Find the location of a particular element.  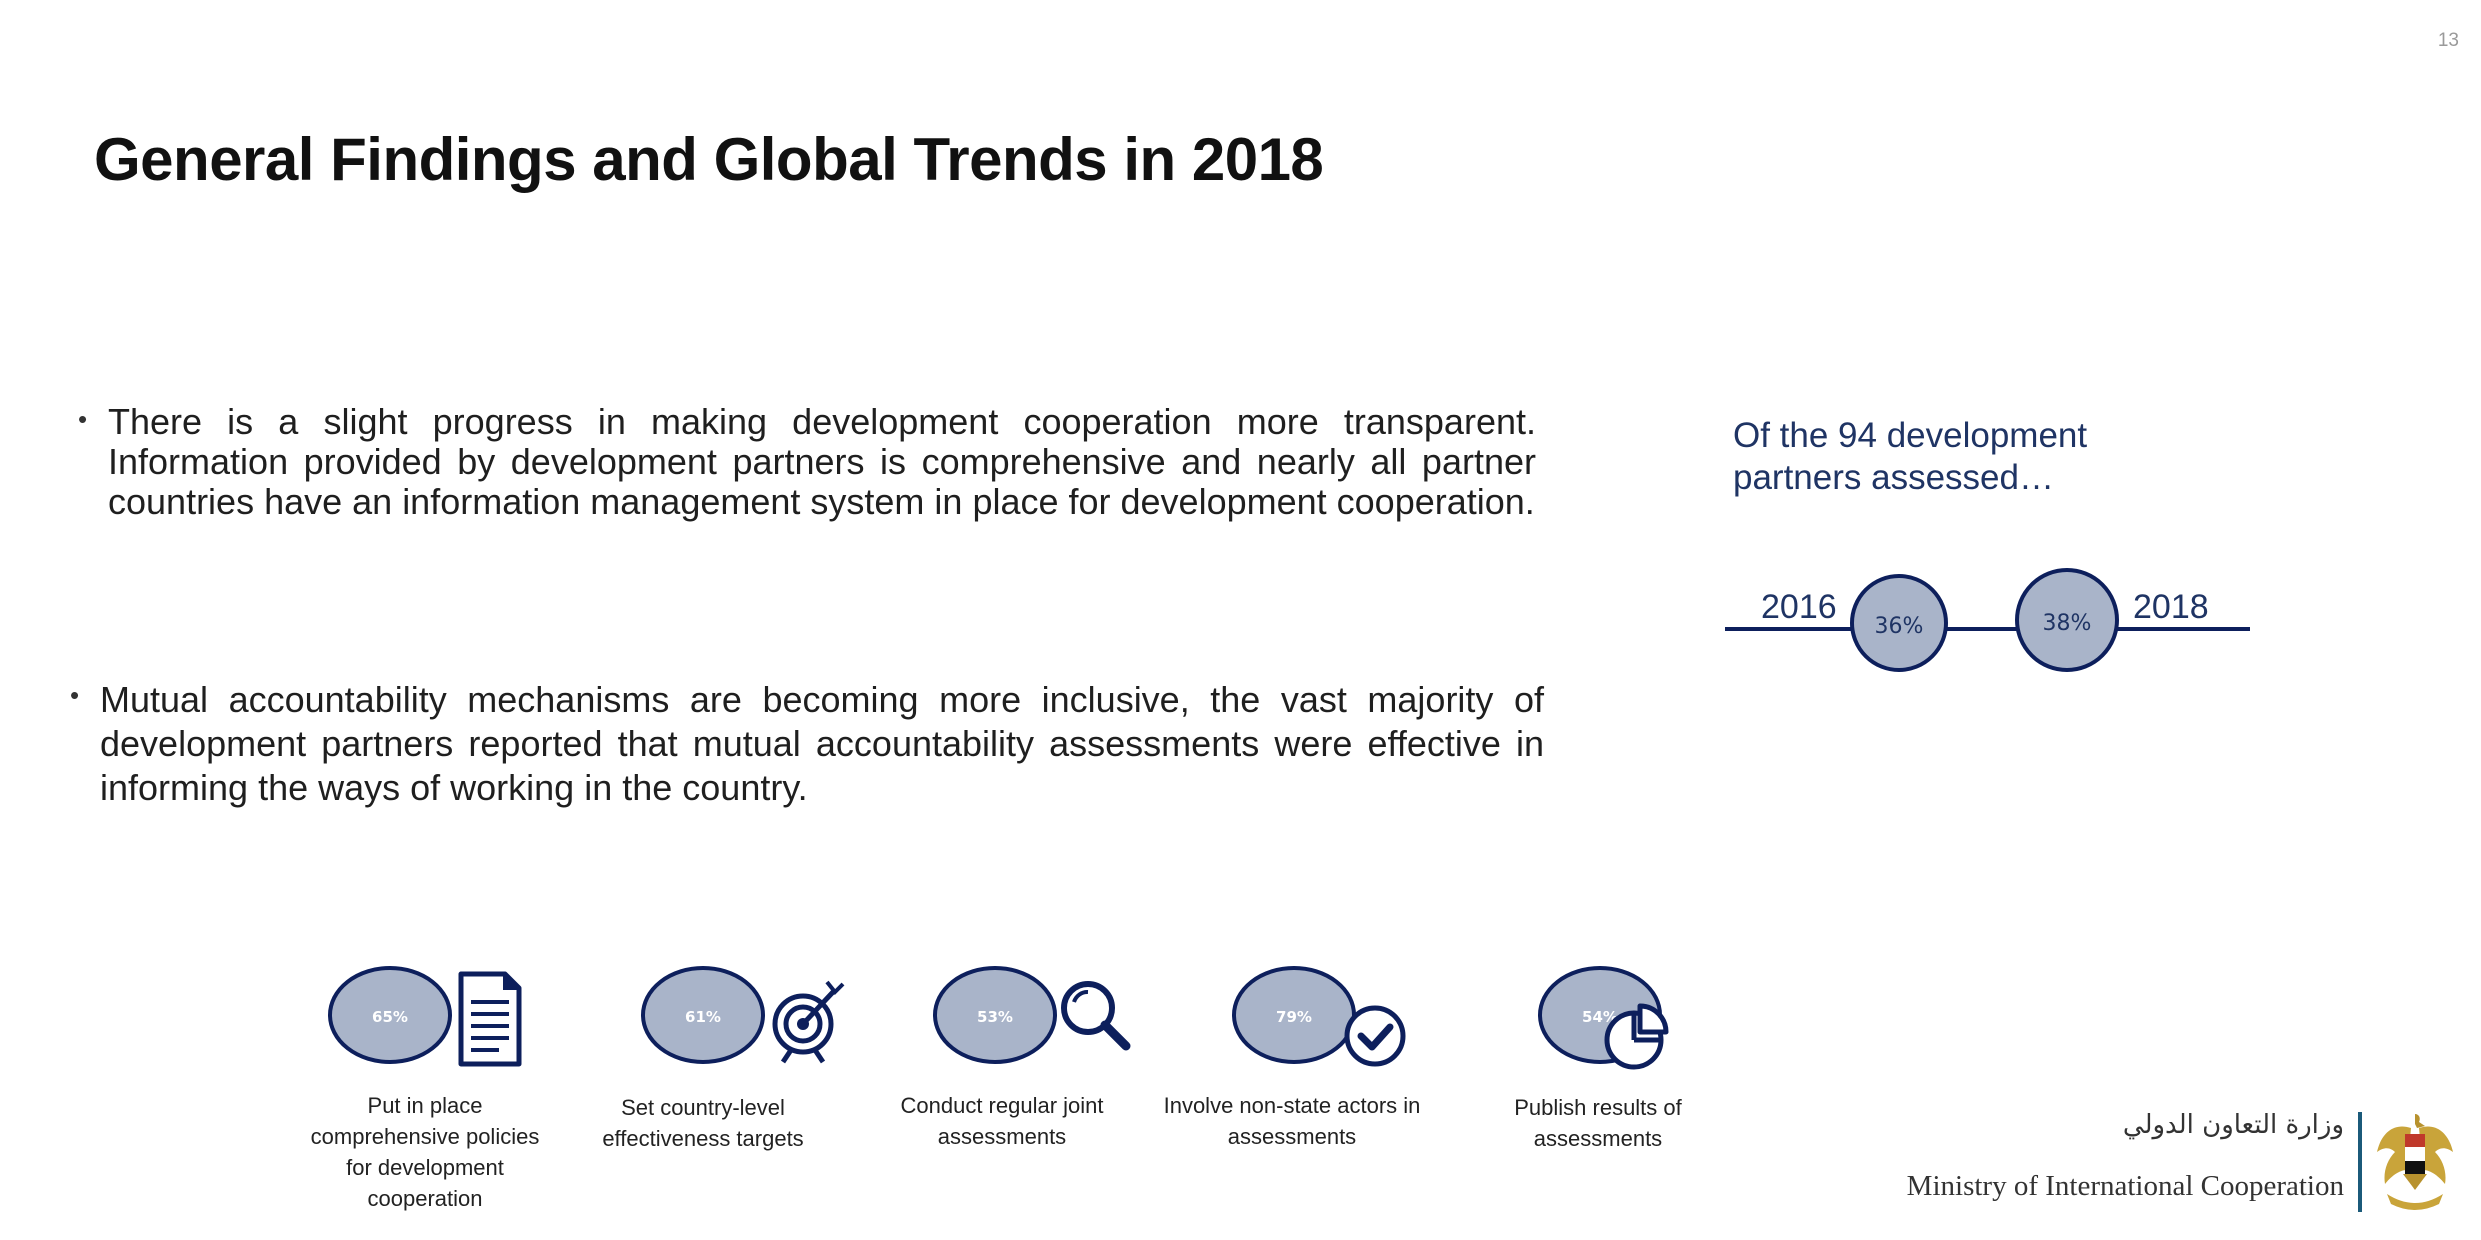

metric-value: 79% is located at coordinates (1294, 1017).